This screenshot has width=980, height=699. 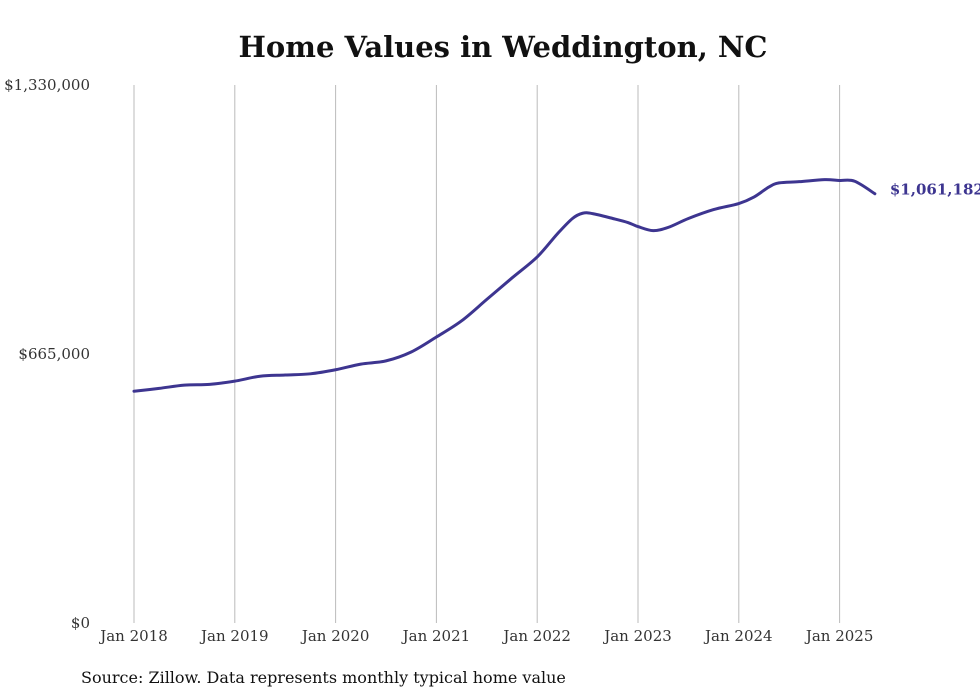 I want to click on x-tick-label: Jan 2021, so click(x=436, y=636).